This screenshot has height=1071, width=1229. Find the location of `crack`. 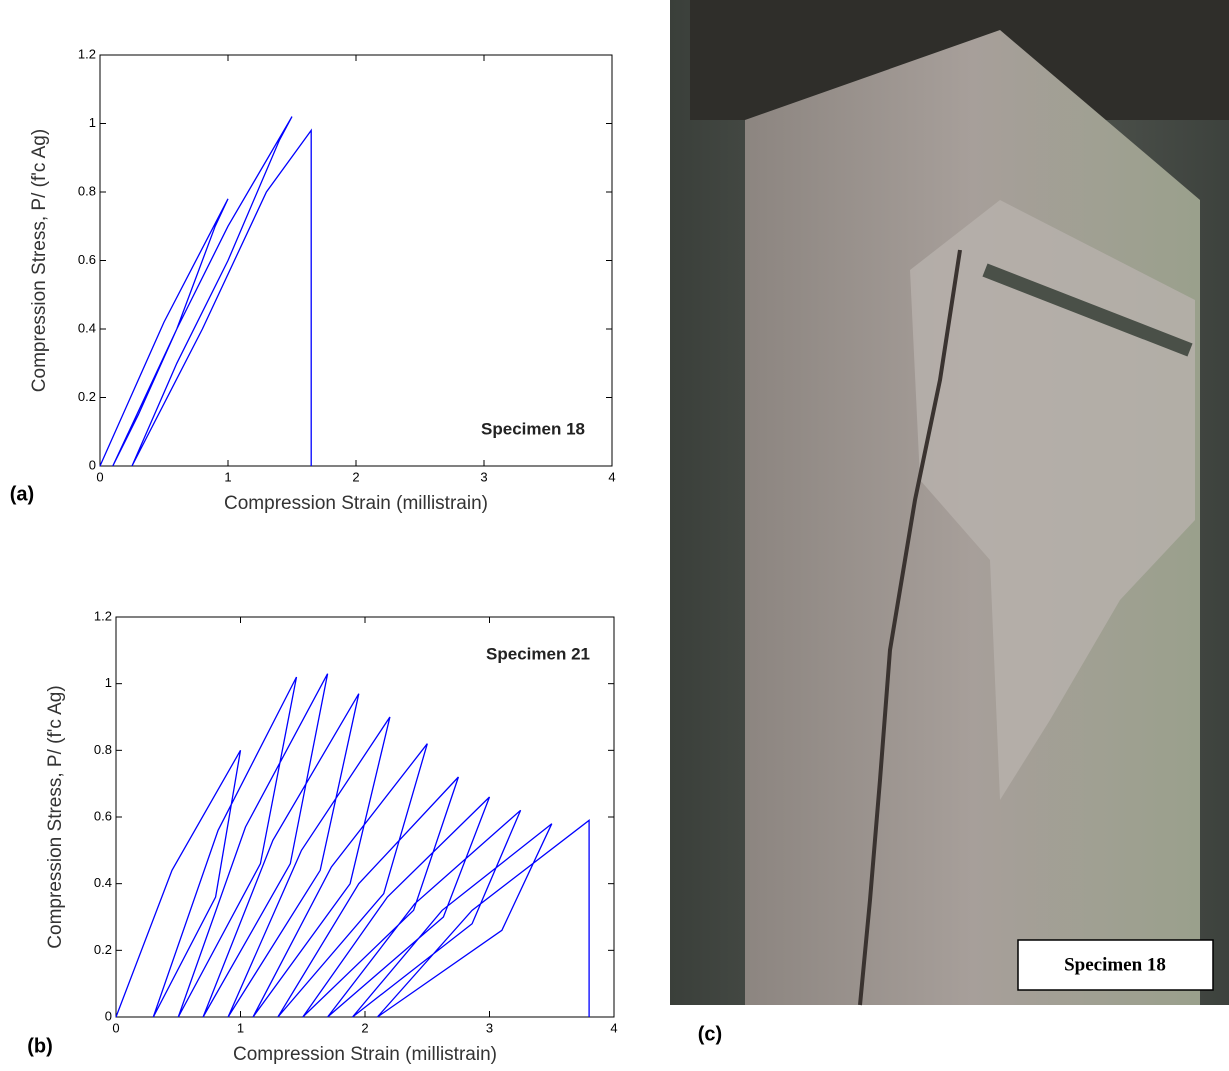

crack is located at coordinates (910, 627).